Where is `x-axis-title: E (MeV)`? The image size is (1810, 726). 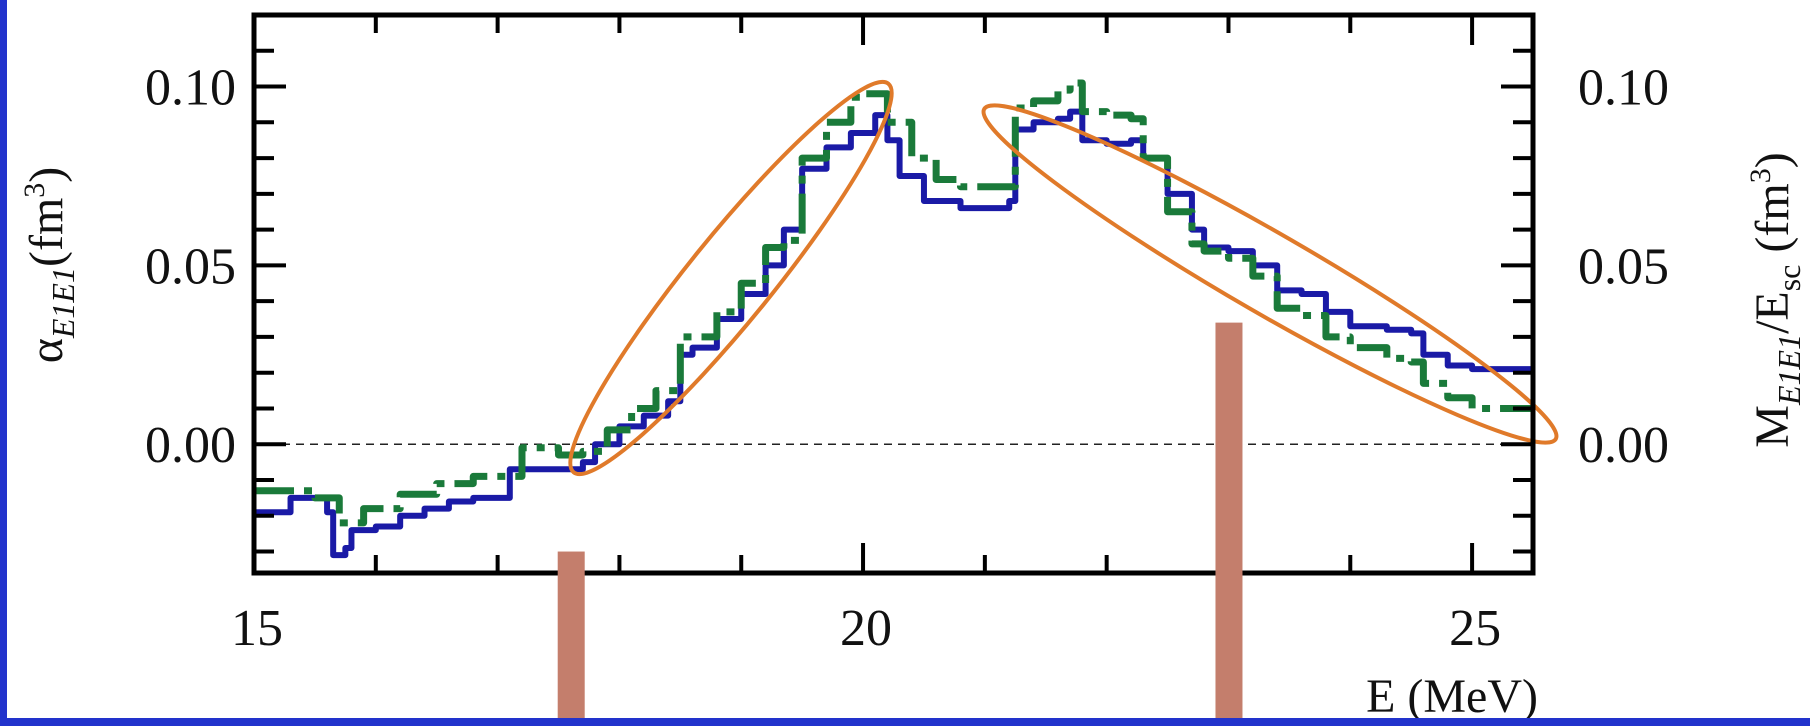 x-axis-title: E (MeV) is located at coordinates (1452, 696).